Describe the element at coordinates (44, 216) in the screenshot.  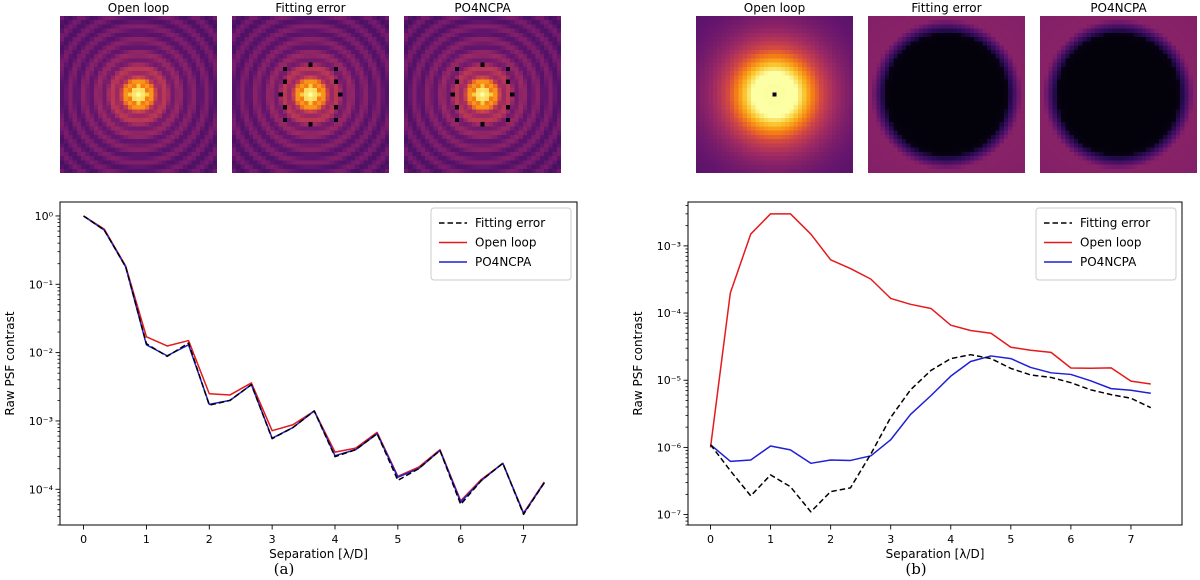
I see `y-tick-label: 10⁰` at that location.